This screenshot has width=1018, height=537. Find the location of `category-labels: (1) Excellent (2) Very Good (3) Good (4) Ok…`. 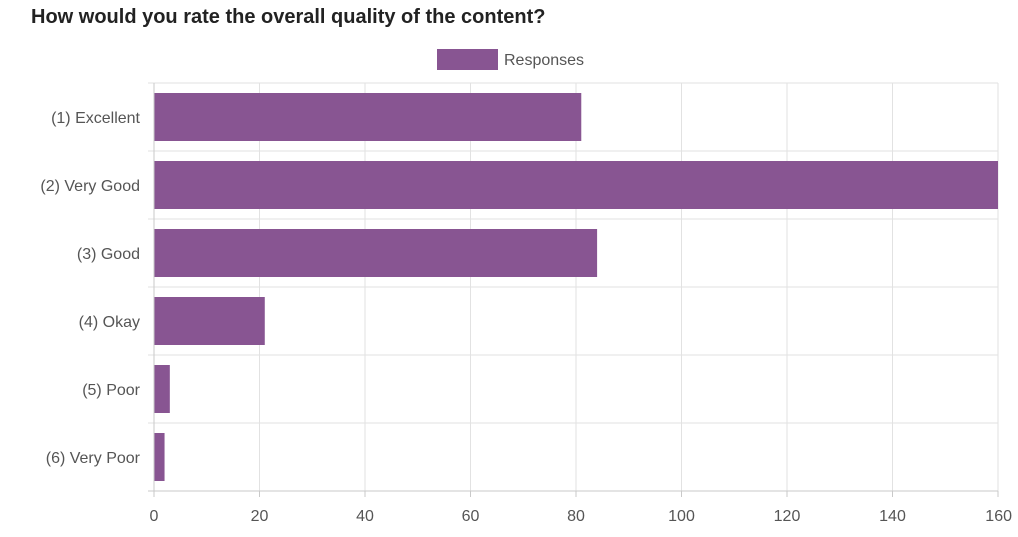

category-labels: (1) Excellent (2) Very Good (3) Good (4) Ok… is located at coordinates (90, 288).